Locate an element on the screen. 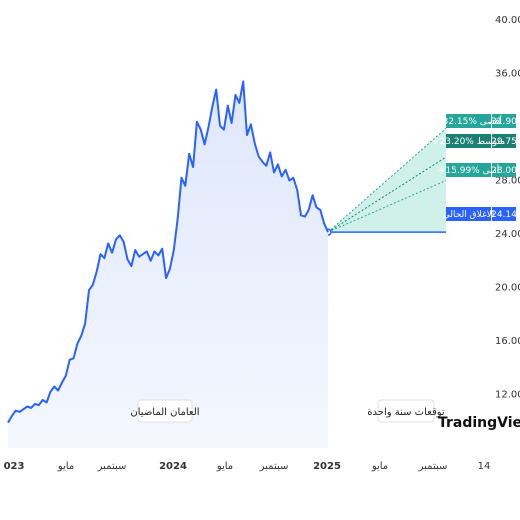 The height and width of the screenshot is (520, 520). forecast-tag-value: 29.75 is located at coordinates (504, 142).